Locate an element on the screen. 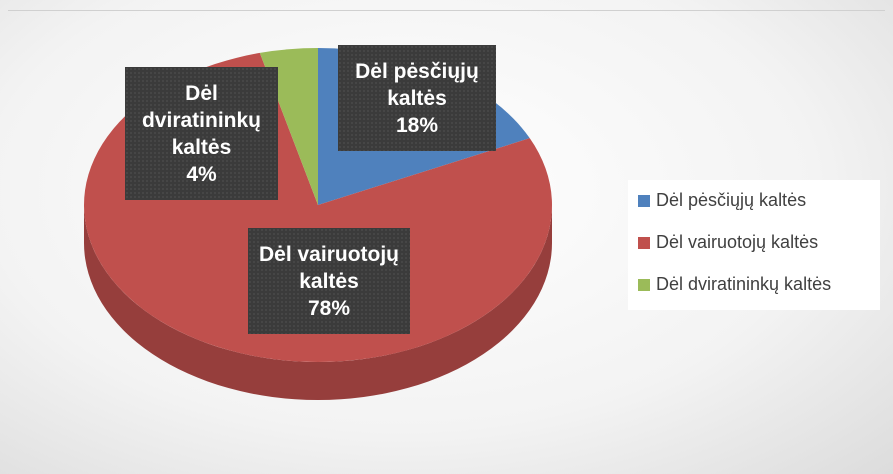  legend-item: Dėl pėsčiųjų kaltės is located at coordinates (722, 200).